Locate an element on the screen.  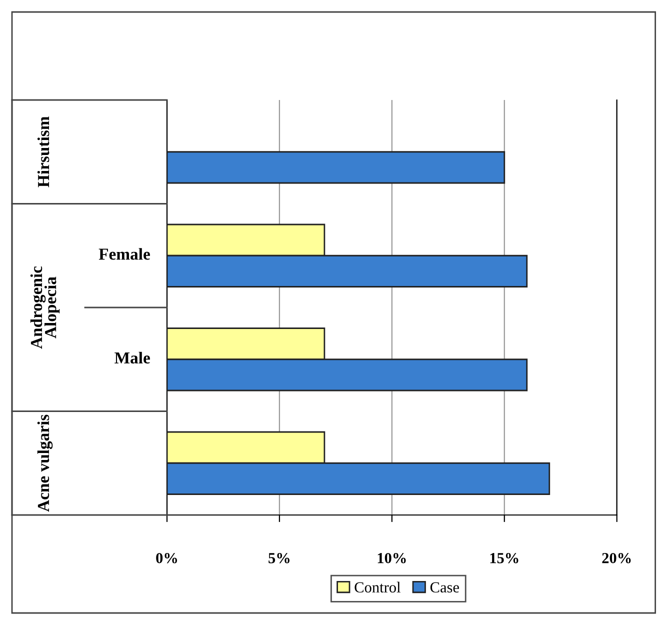
x-tick-label: 20% is located at coordinates (616, 558).